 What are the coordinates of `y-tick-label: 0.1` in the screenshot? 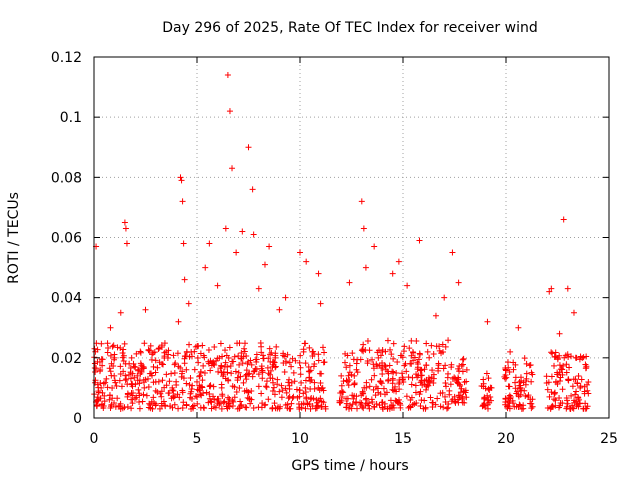 It's located at (71, 118).